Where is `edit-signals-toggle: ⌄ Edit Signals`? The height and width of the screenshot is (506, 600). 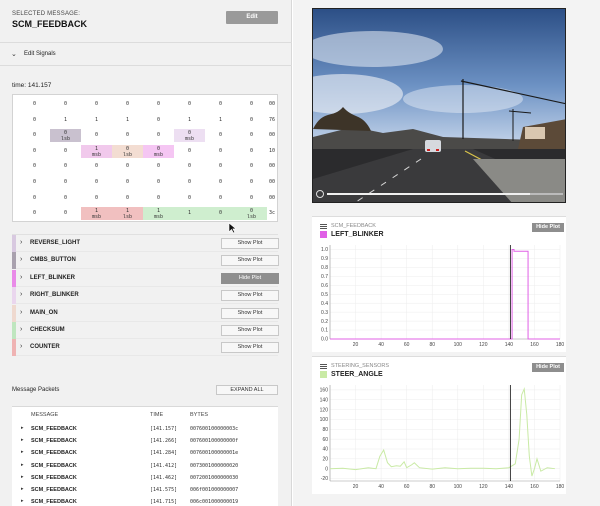
edit-signals-toggle: ⌄ Edit Signals is located at coordinates (146, 54).